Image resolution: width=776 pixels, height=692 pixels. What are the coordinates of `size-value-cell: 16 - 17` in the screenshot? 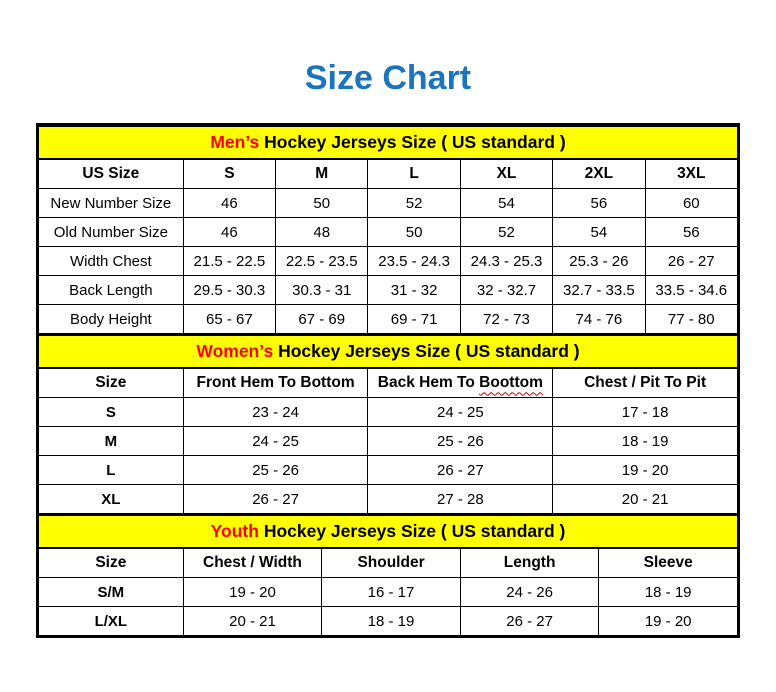 It's located at (391, 592).